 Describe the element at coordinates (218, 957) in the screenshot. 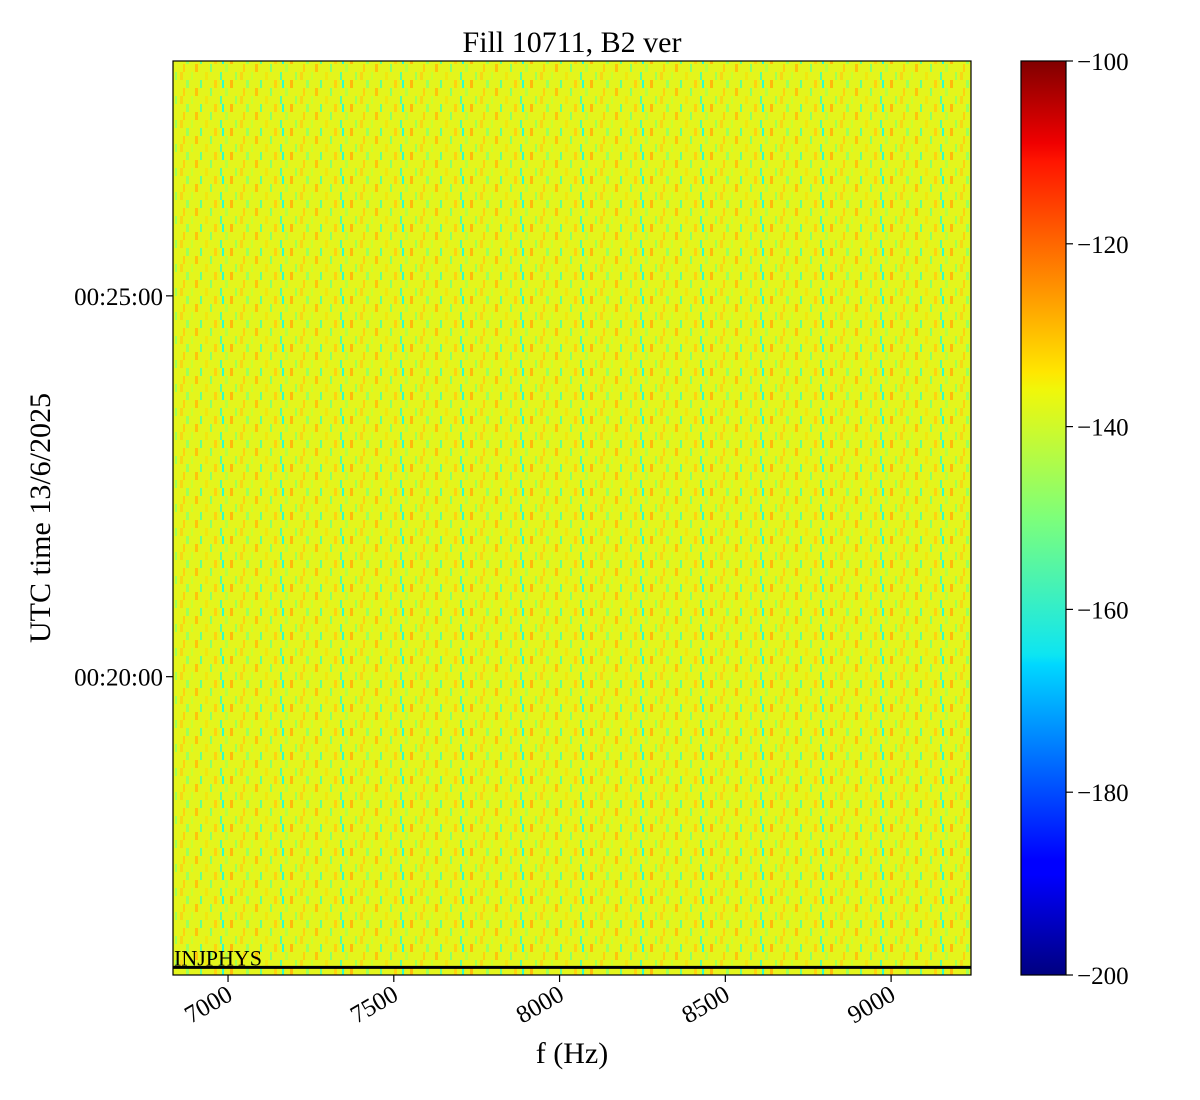

I see `annotation-label: INJPHYS` at that location.